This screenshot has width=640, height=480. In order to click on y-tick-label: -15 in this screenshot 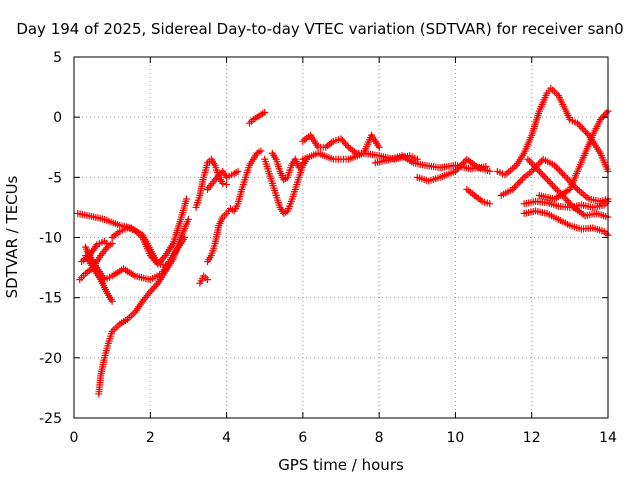, I will do `click(50, 299)`.